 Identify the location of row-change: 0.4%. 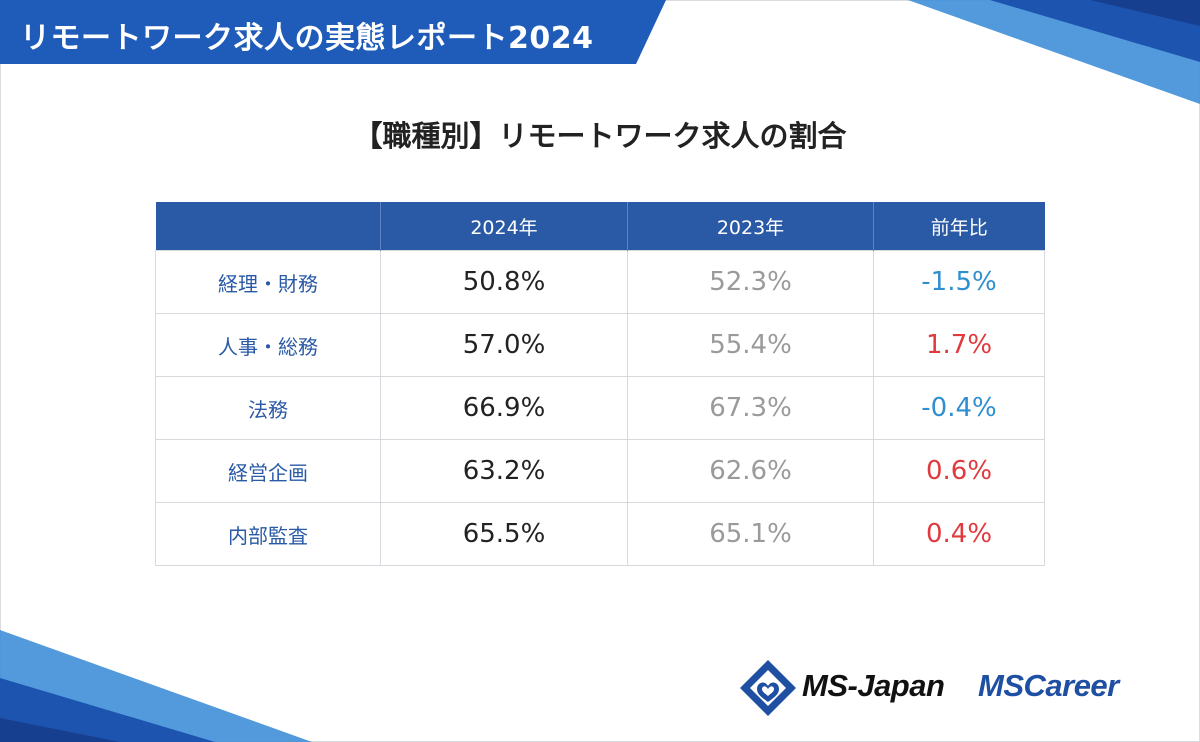
(959, 534).